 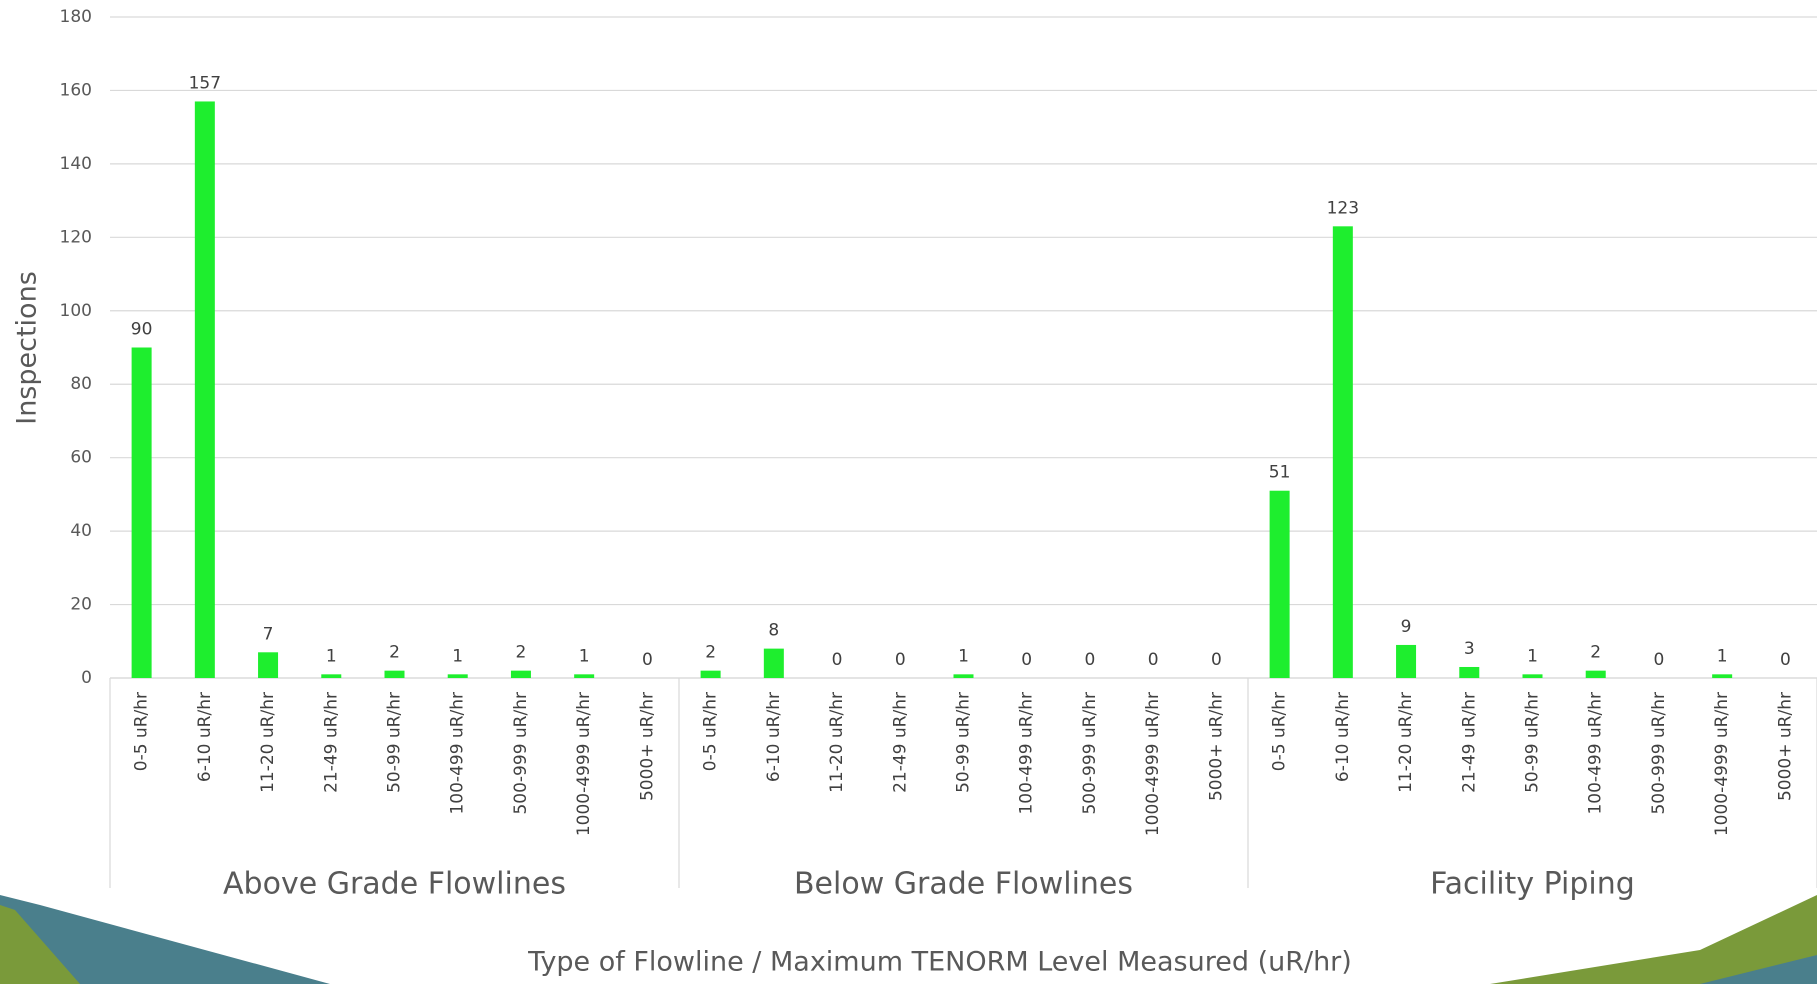 What do you see at coordinates (76, 237) in the screenshot?
I see `y-tick-label: 120` at bounding box center [76, 237].